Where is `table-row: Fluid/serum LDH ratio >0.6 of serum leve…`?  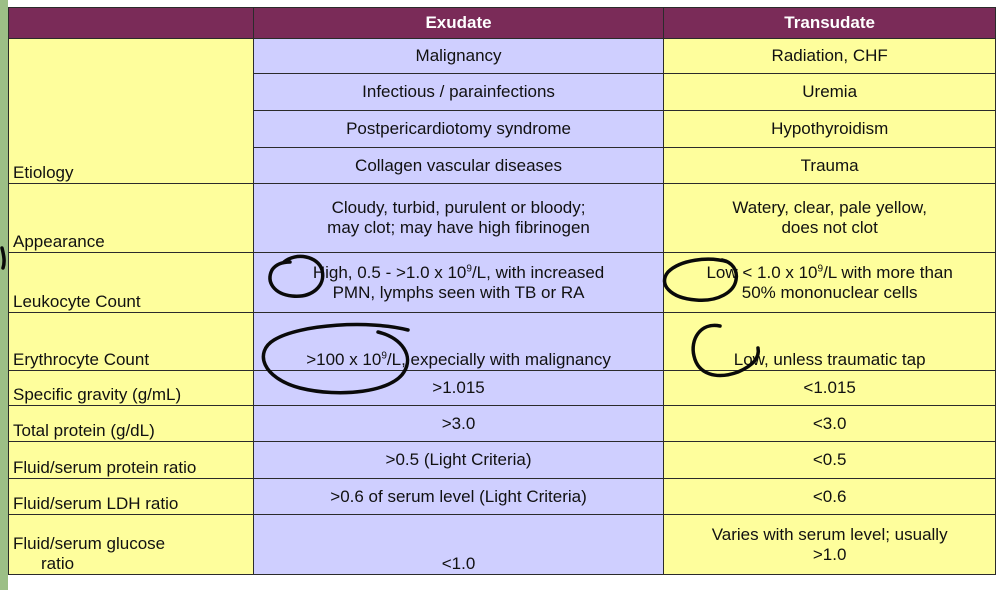
table-row: Fluid/serum LDH ratio >0.6 of serum leve… is located at coordinates (502, 496).